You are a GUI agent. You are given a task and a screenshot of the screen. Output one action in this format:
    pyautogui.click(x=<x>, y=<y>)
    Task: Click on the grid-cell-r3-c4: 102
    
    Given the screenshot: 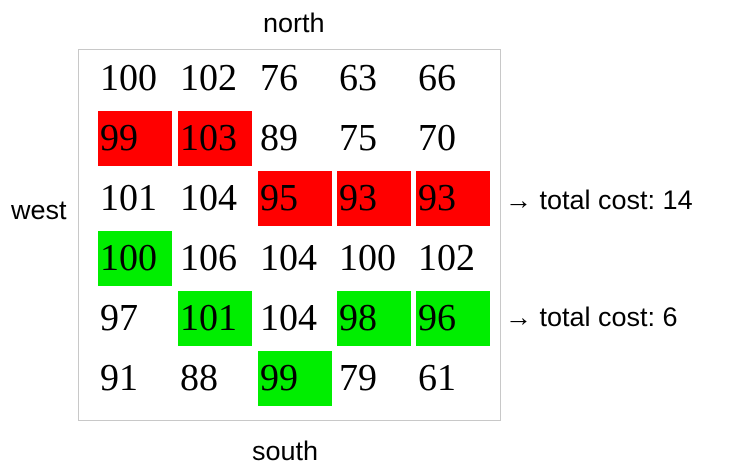 What is the action you would take?
    pyautogui.click(x=446, y=258)
    